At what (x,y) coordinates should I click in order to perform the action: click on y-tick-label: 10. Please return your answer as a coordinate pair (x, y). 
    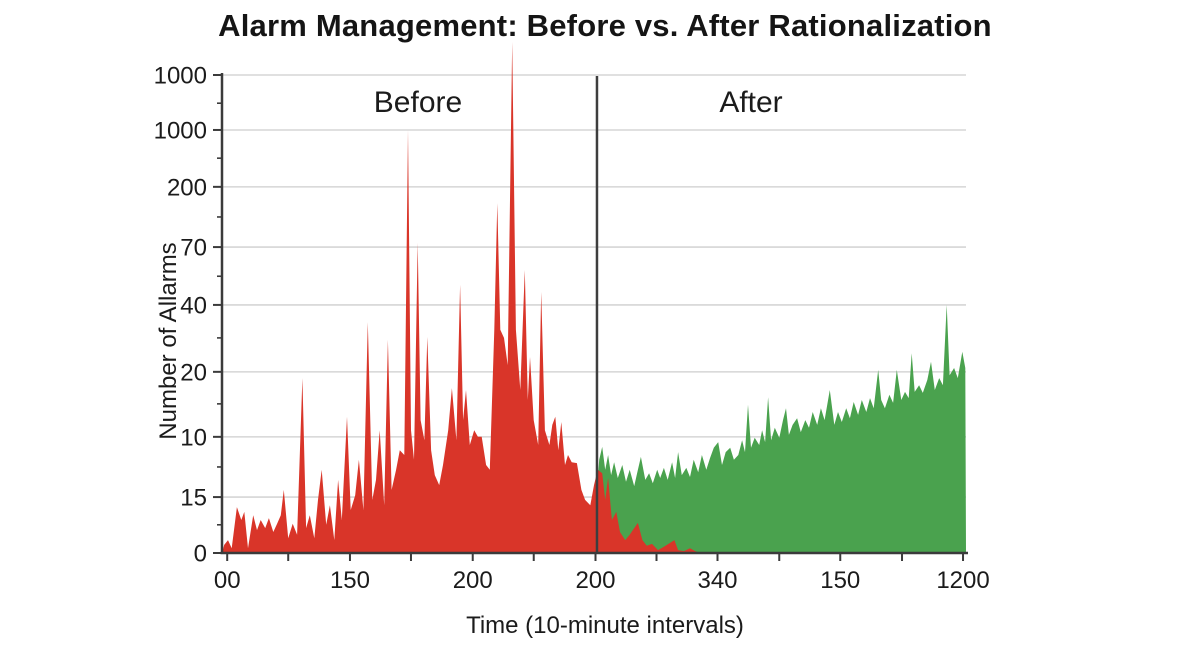
    Looking at the image, I should click on (193, 437).